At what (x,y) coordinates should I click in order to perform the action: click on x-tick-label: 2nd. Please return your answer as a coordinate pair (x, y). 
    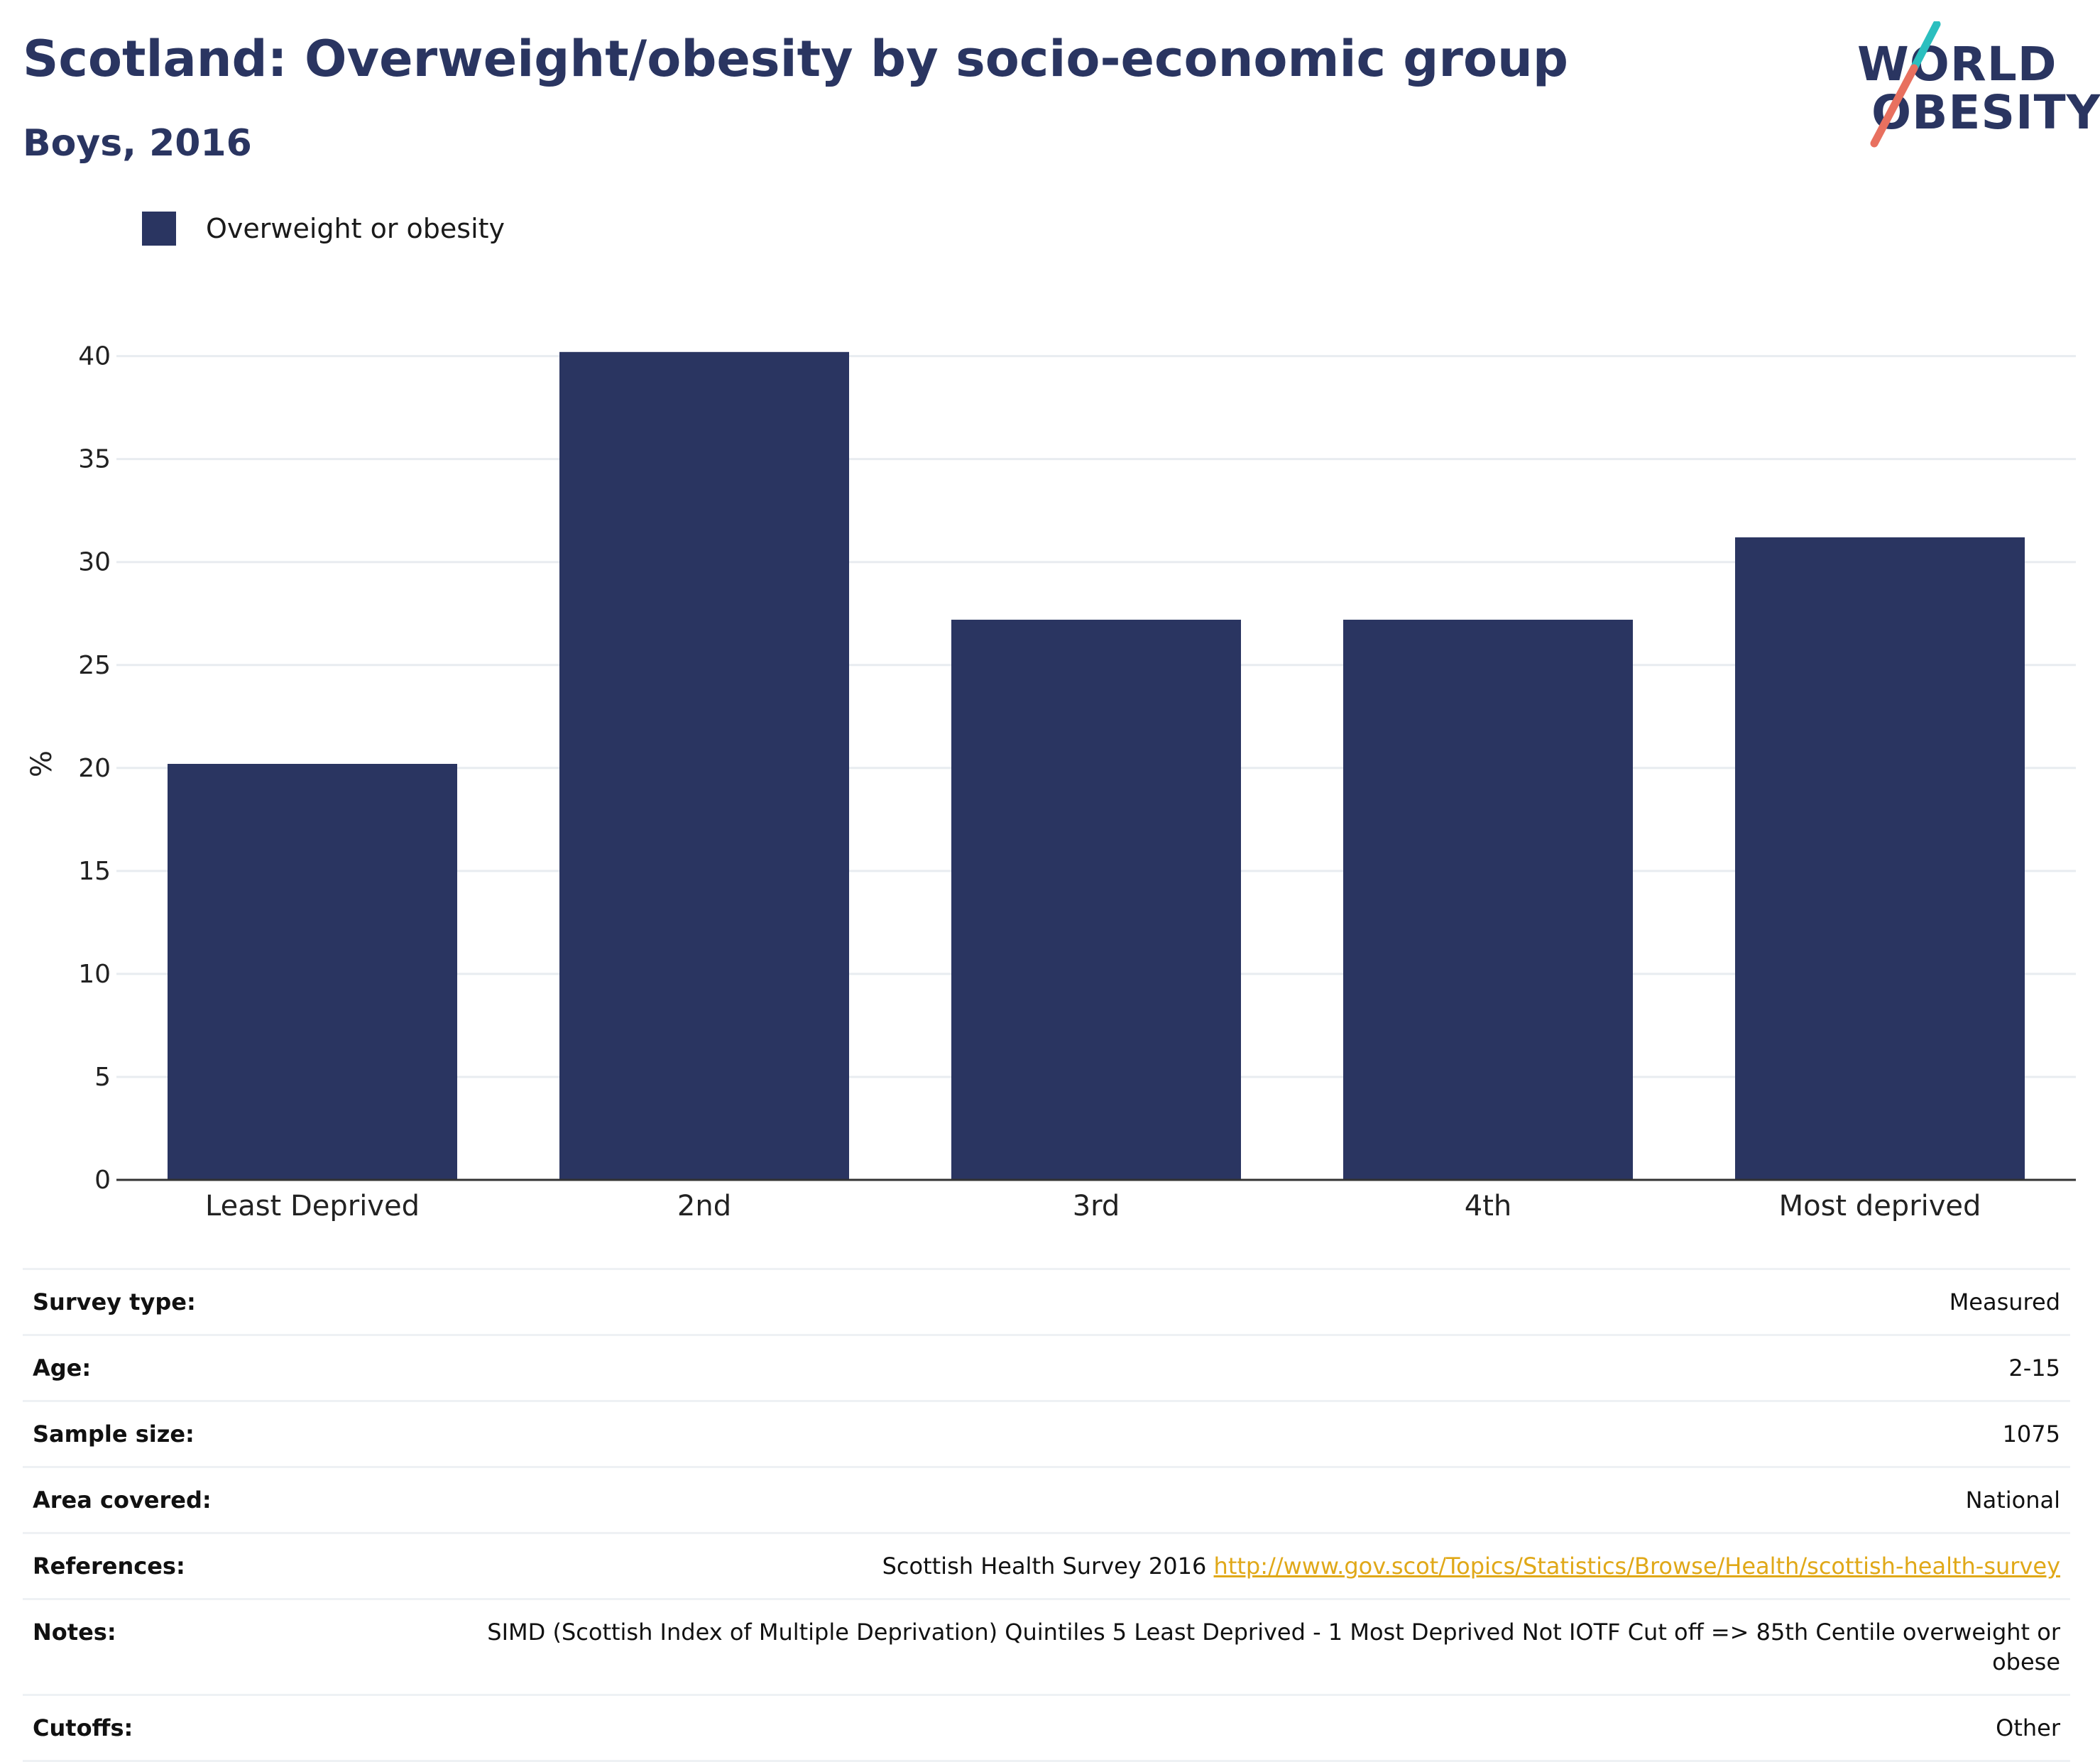
    Looking at the image, I should click on (704, 1205).